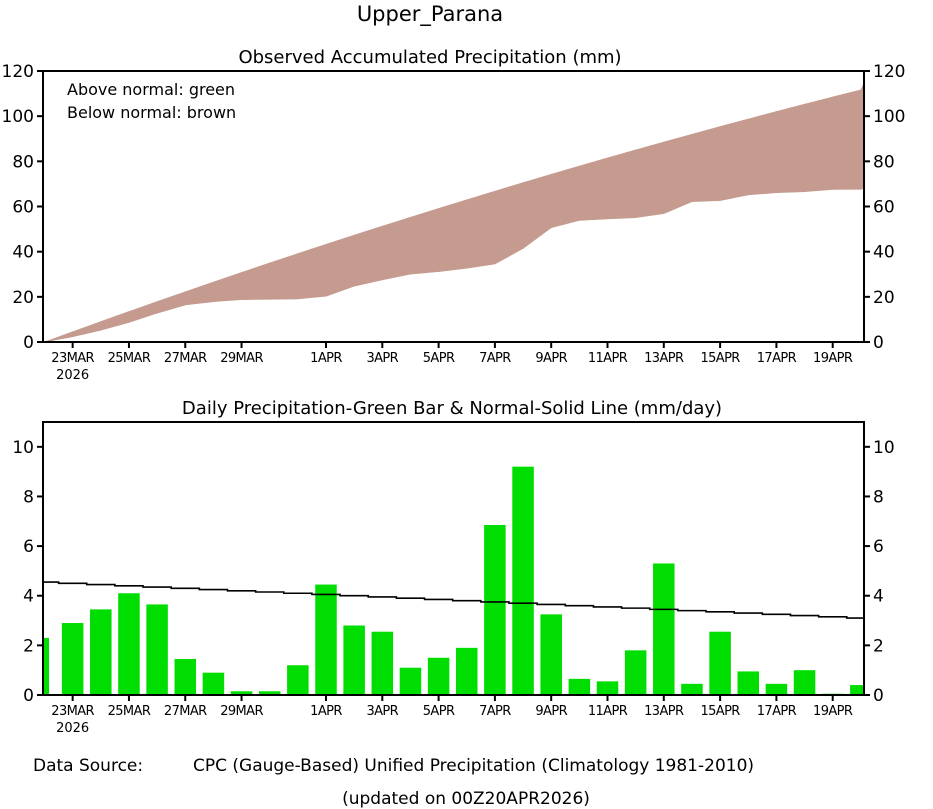  What do you see at coordinates (720, 358) in the screenshot?
I see `x-tick-label: 15APR` at bounding box center [720, 358].